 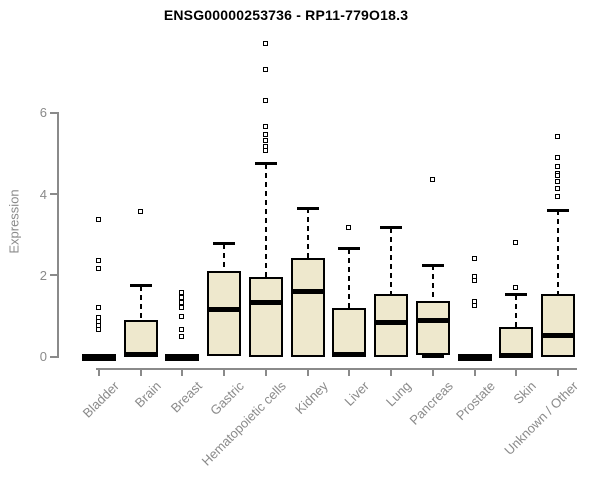 I want to click on median-hematopoietic-cells, so click(x=265, y=303).